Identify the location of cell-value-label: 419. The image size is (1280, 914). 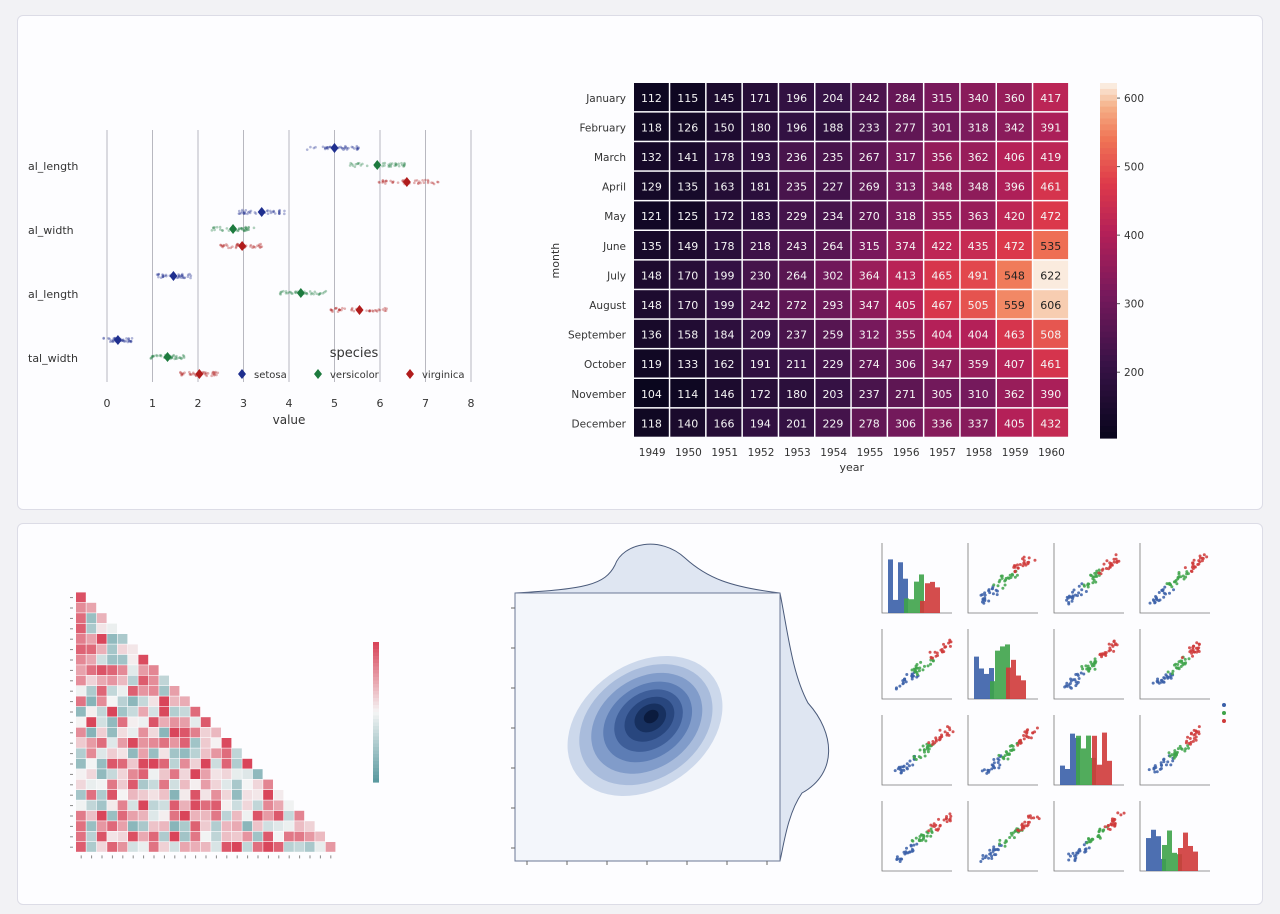
(1050, 157).